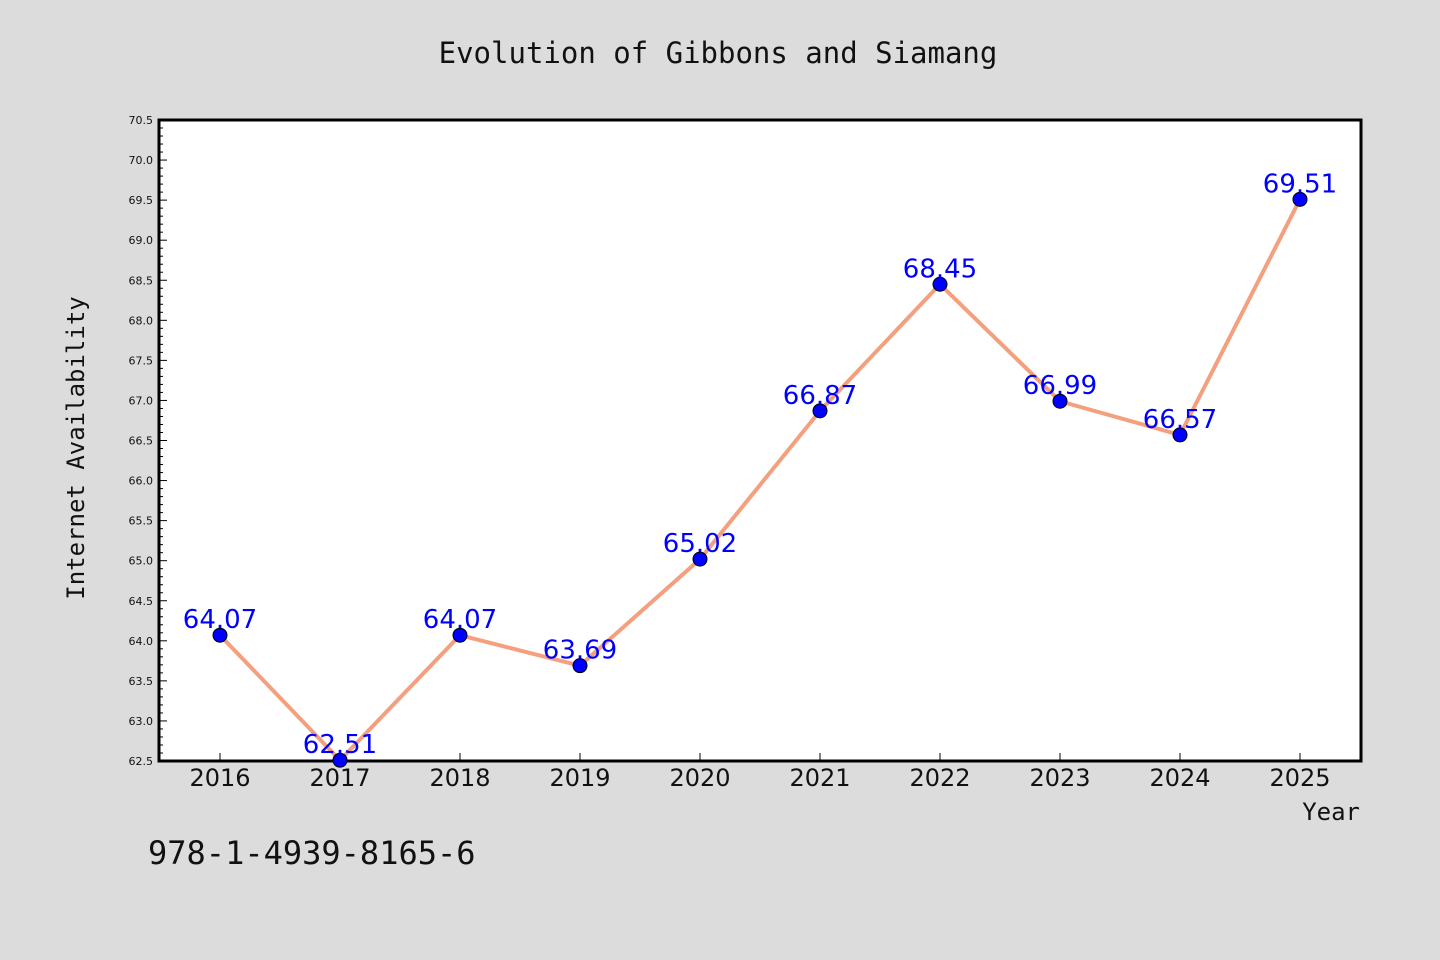 This screenshot has width=1440, height=960. I want to click on x-tick-label: 2018, so click(459, 778).